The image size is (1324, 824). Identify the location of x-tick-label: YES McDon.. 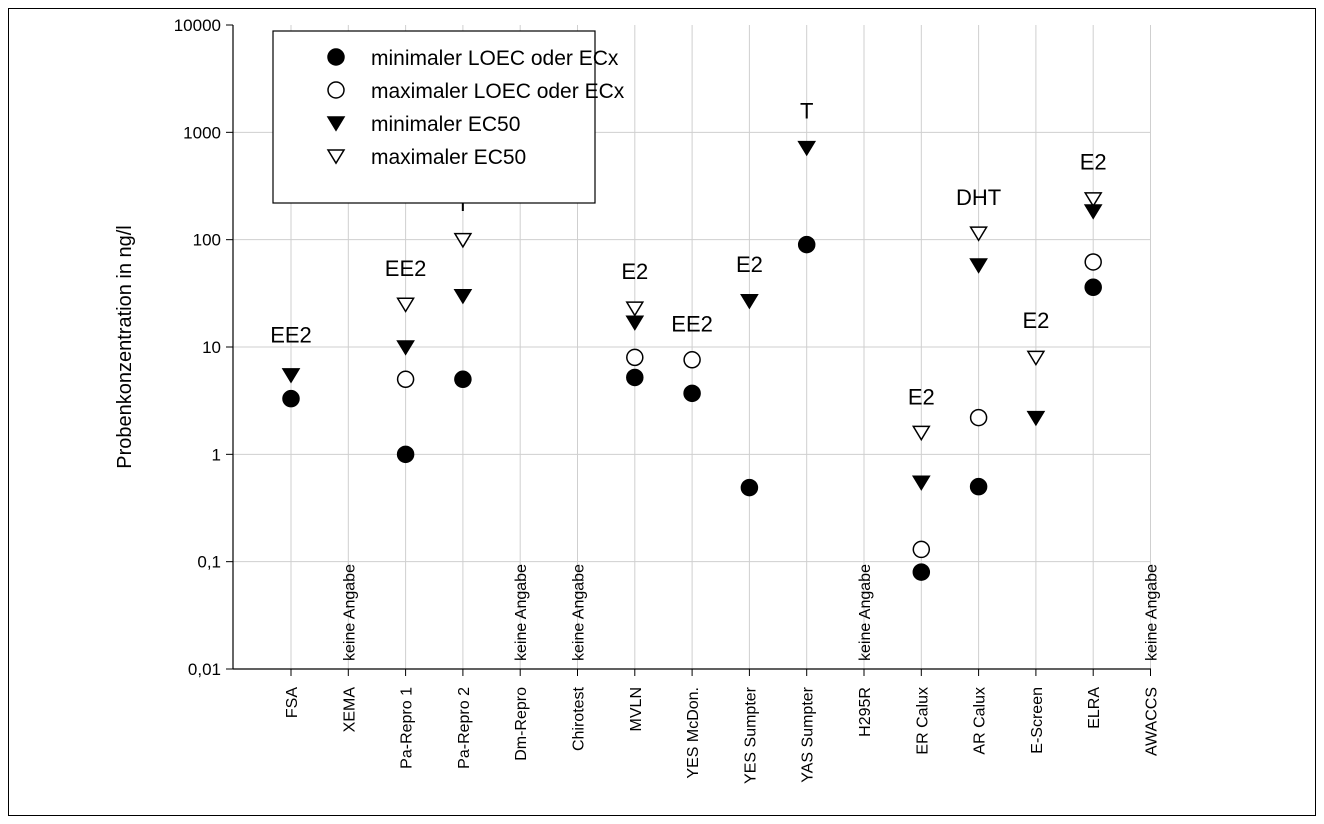
(693, 733).